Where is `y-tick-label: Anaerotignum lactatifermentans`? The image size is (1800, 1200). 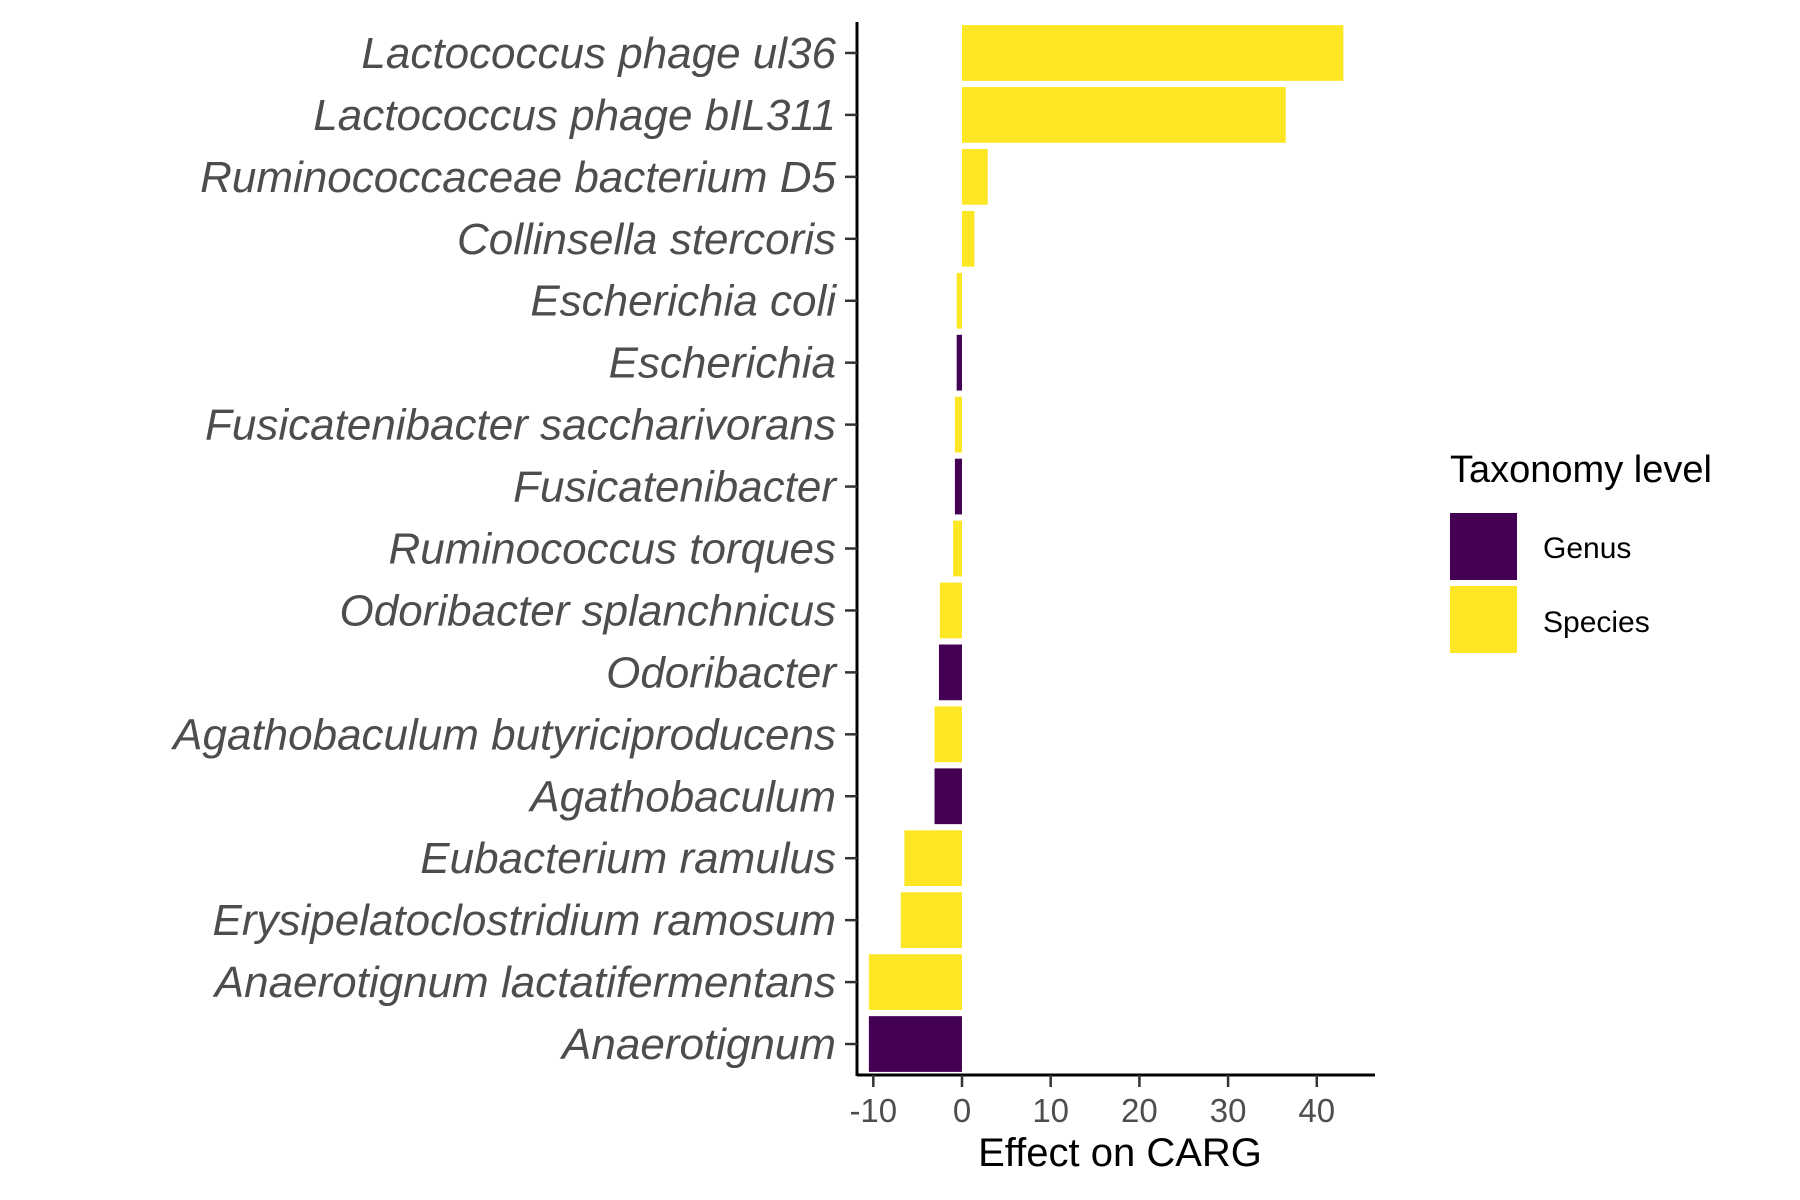
y-tick-label: Anaerotignum lactatifermentans is located at coordinates (524, 982).